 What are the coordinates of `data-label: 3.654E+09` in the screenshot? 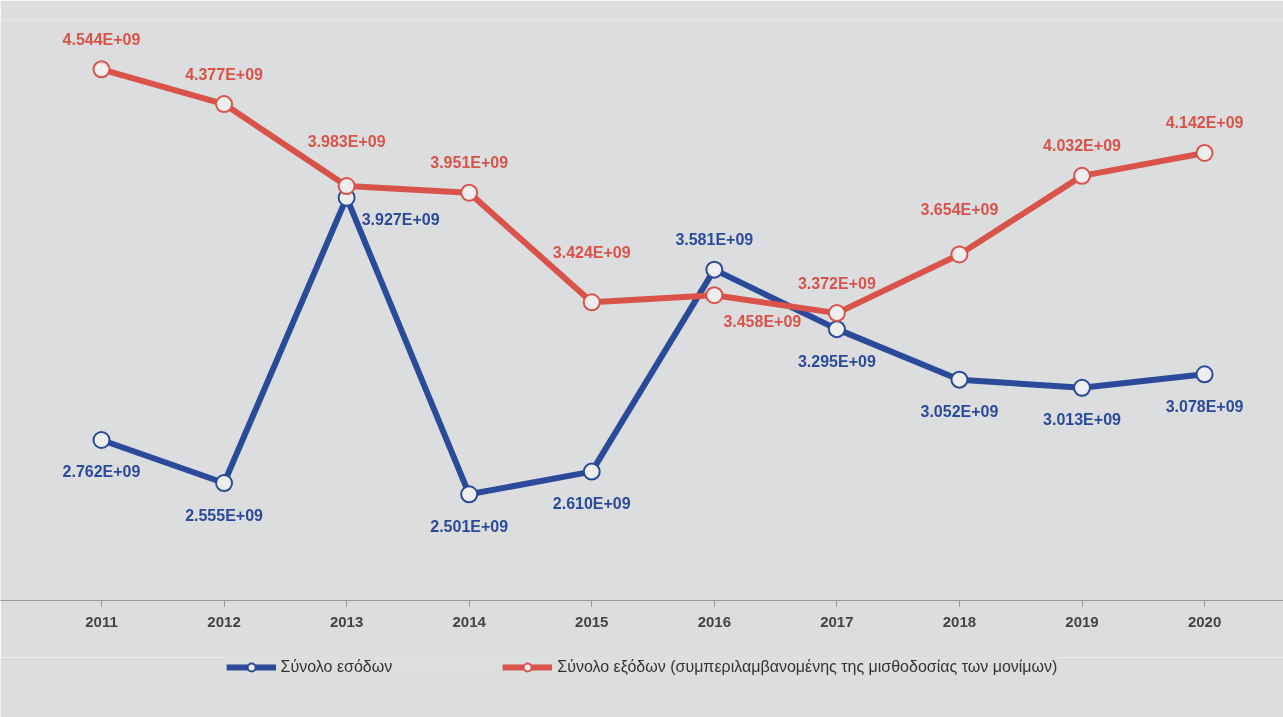 It's located at (959, 209).